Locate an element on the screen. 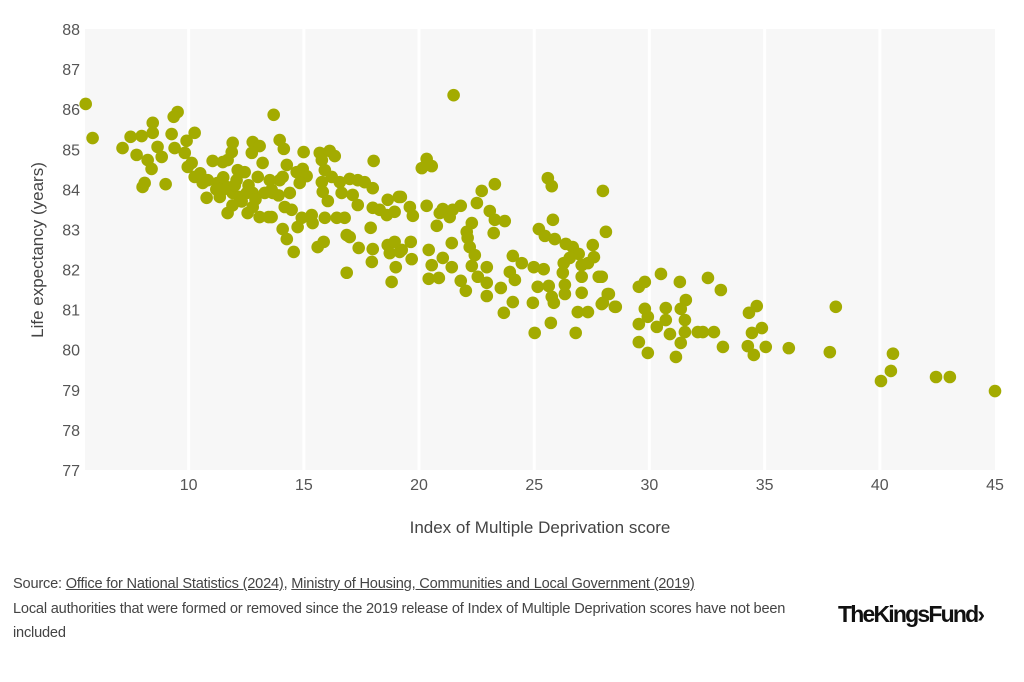  source-link-ons: Office for National Statistics (2024) is located at coordinates (174, 584).